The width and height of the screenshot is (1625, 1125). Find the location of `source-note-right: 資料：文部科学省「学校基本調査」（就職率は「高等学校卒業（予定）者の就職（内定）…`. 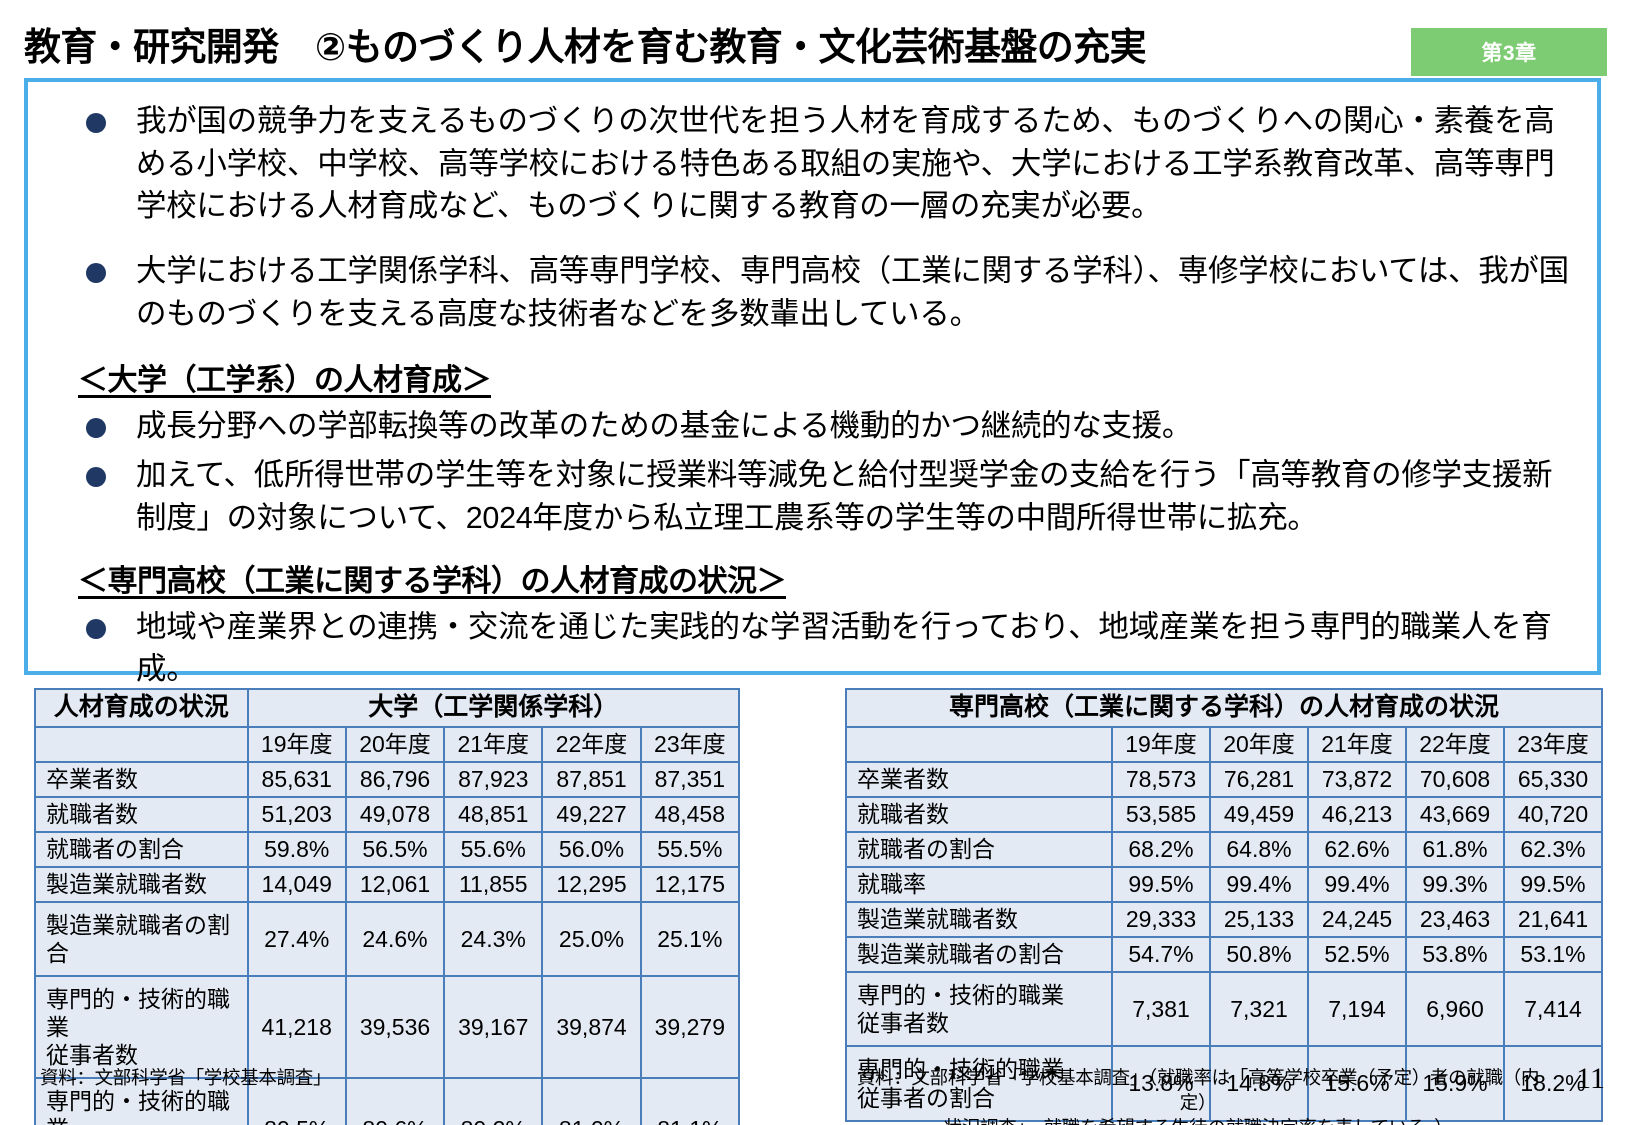

source-note-right: 資料：文部科学省「学校基本調査」（就職率は「高等学校卒業（予定）者の就職（内定）… is located at coordinates (1198, 1095).